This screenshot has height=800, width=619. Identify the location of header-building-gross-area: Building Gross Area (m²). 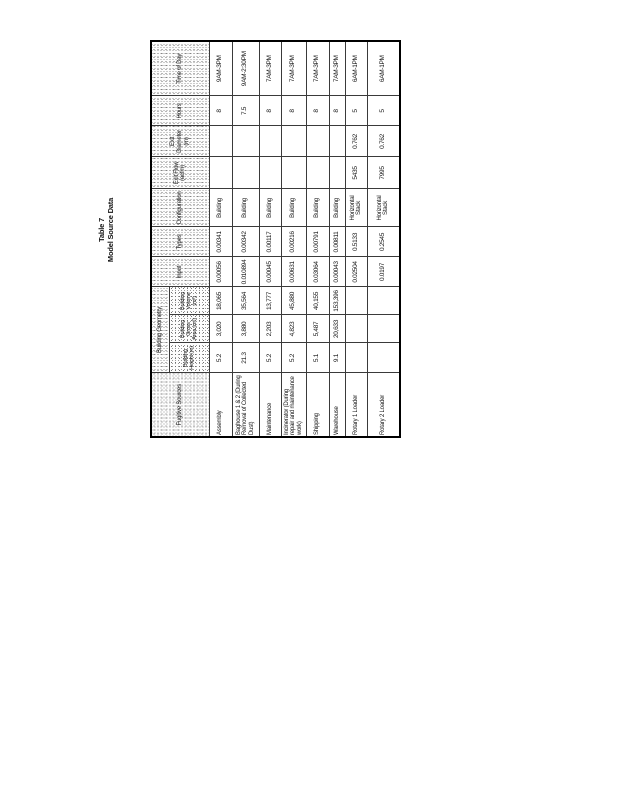
(189, 329).